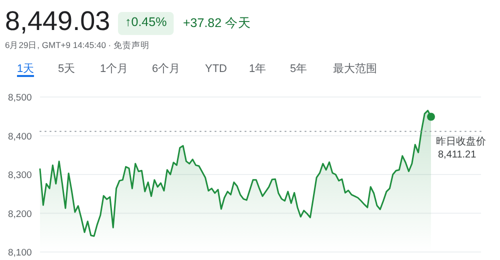 Image resolution: width=500 pixels, height=260 pixels. Describe the element at coordinates (166, 69) in the screenshot. I see `text: 6个月` at that location.